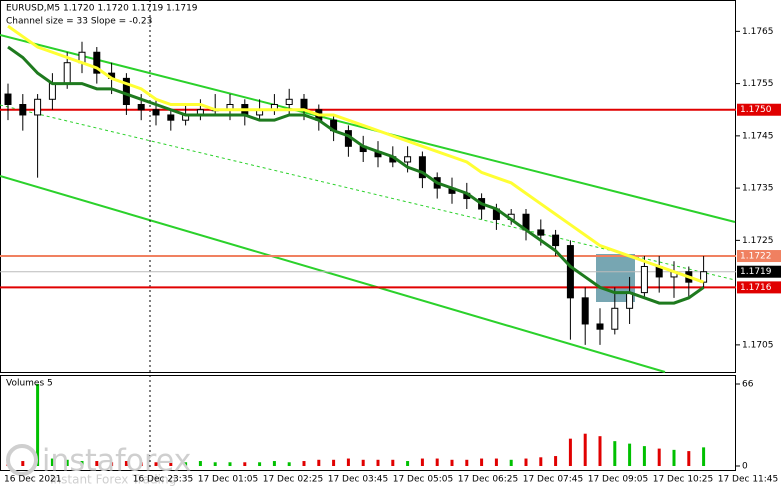 The image size is (781, 489). Describe the element at coordinates (29, 384) in the screenshot. I see `volume-title: Volumes 5` at that location.